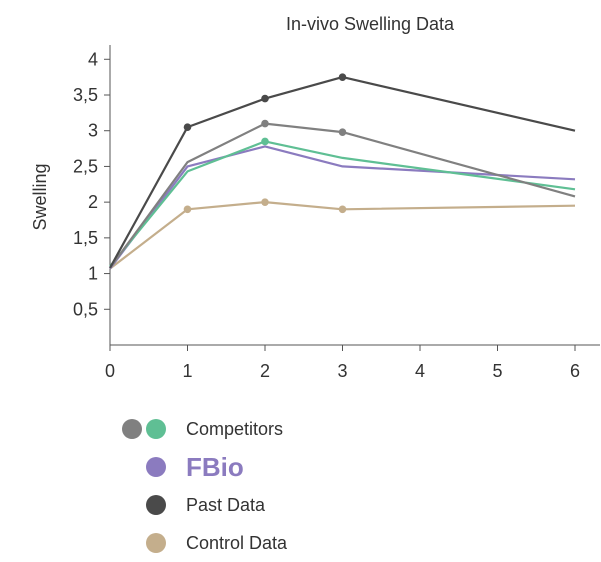 Image resolution: width=601 pixels, height=562 pixels. Describe the element at coordinates (265, 371) in the screenshot. I see `x-tick-label: 2` at that location.